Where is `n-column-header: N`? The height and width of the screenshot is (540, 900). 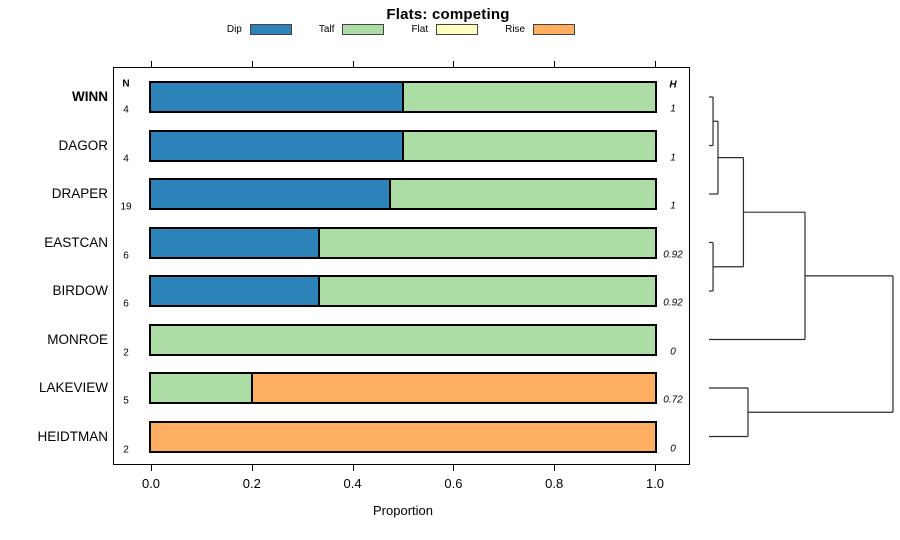 n-column-header: N is located at coordinates (126, 84).